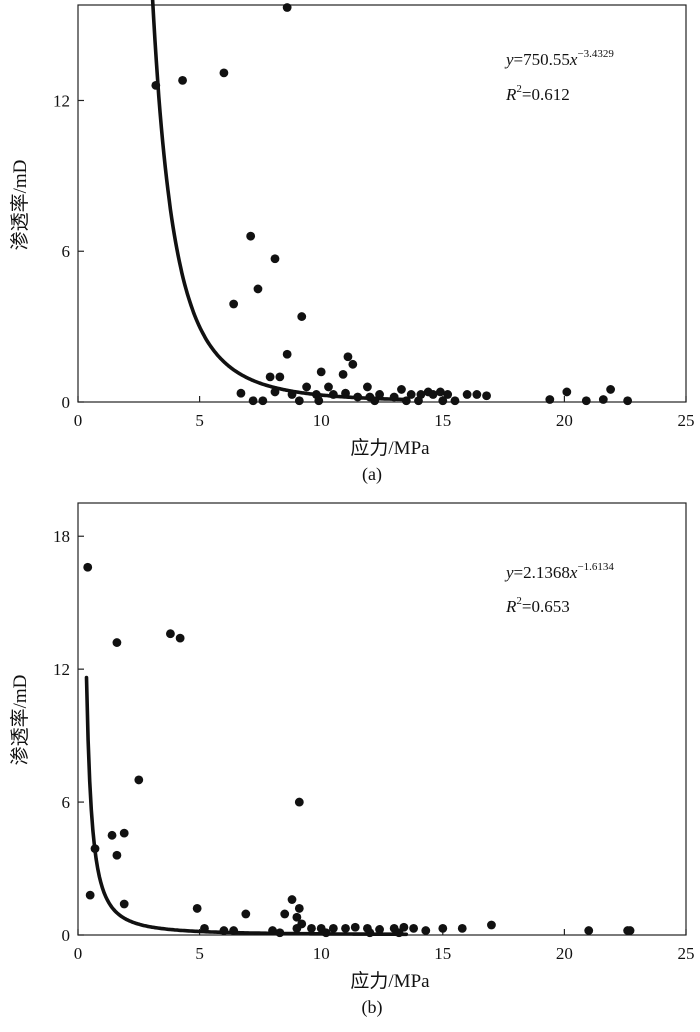  Describe the element at coordinates (542, 572) in the screenshot. I see `equation-coef: =2.1368` at that location.